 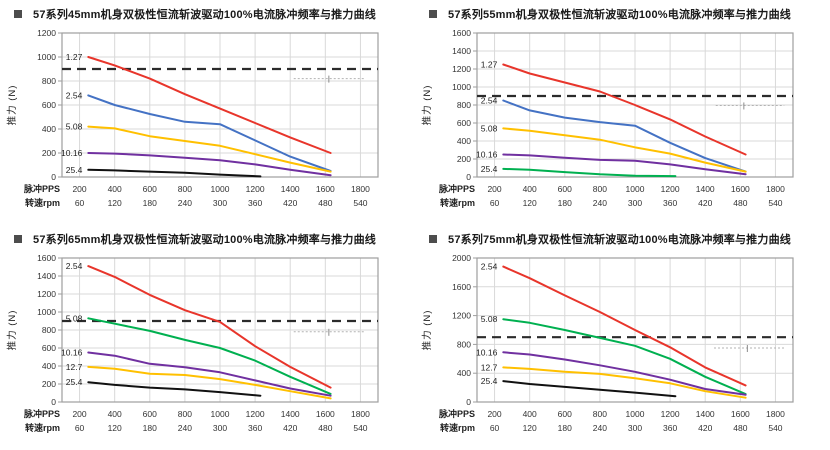 What do you see at coordinates (619, 240) in the screenshot?
I see `chart-title: 57系列75mm机身双极性恒流斩波驱动100%电流脉冲频率与推力曲线` at bounding box center [619, 240].